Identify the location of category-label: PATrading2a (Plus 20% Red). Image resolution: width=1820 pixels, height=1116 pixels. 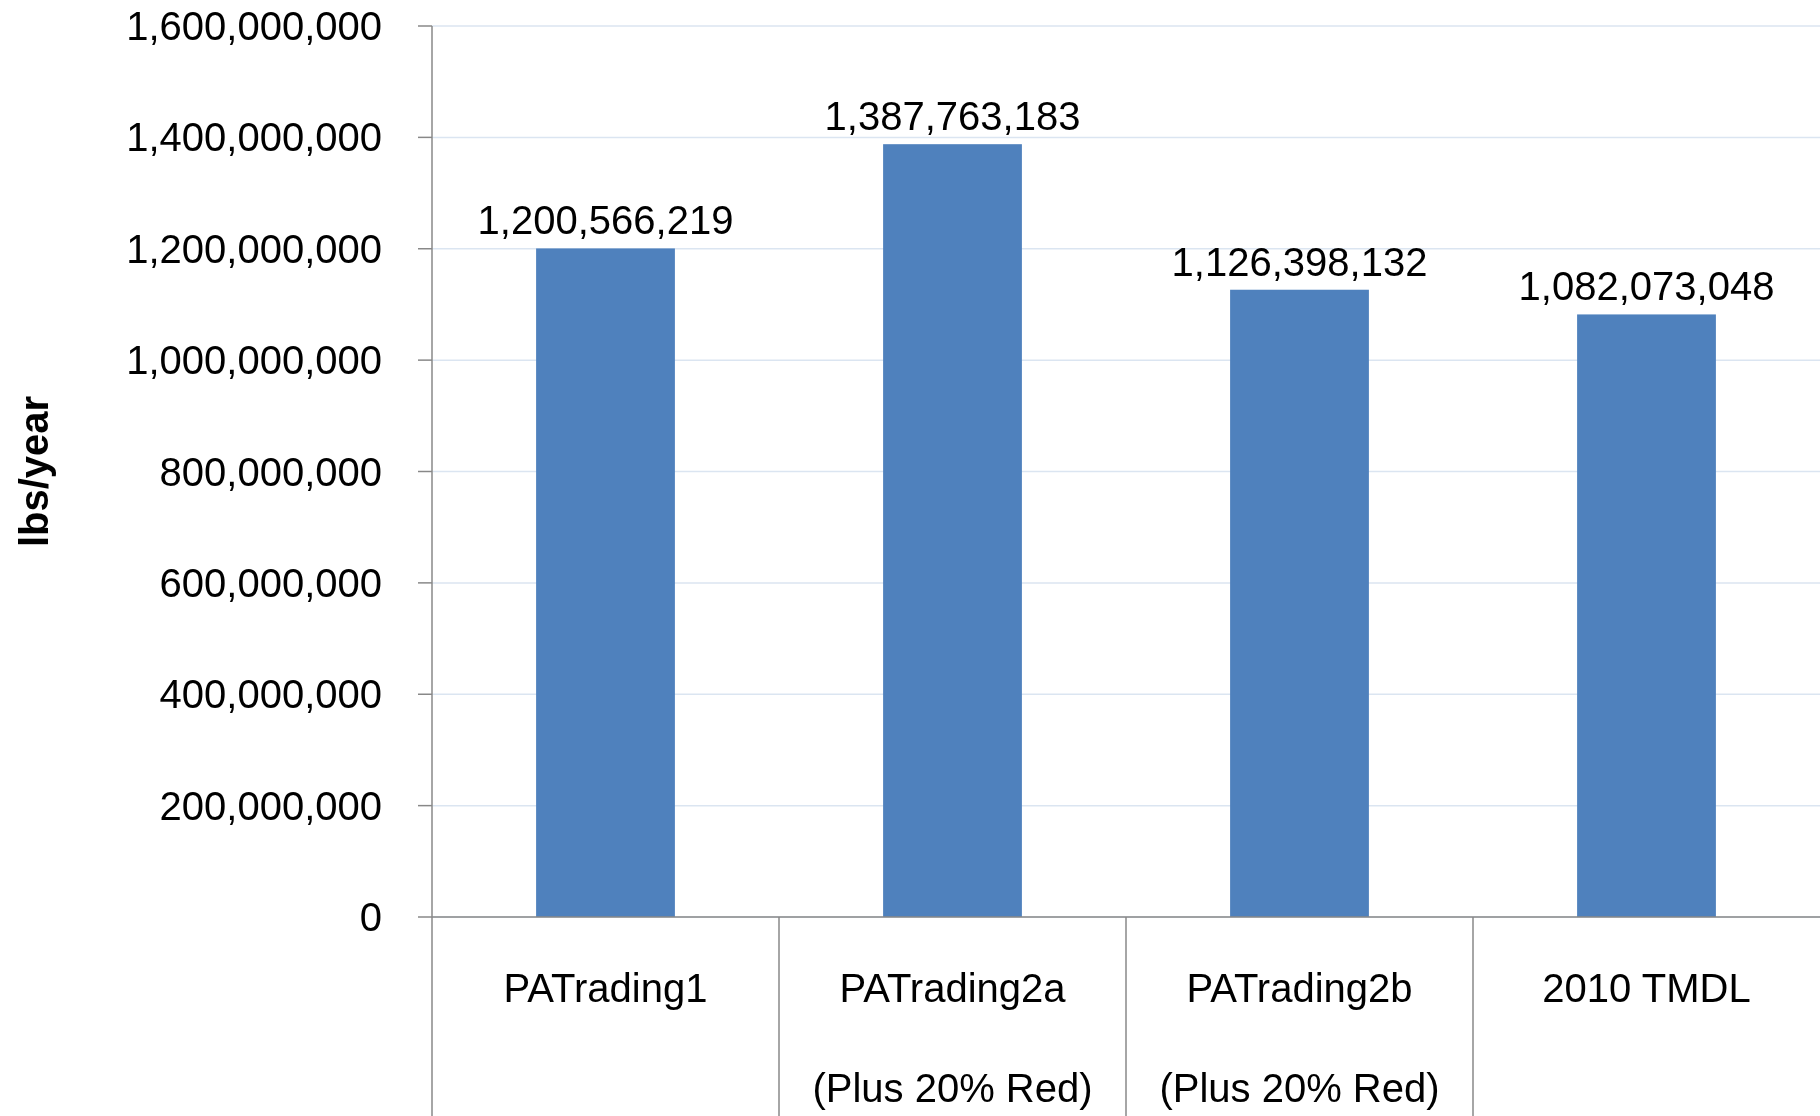
(952, 1038).